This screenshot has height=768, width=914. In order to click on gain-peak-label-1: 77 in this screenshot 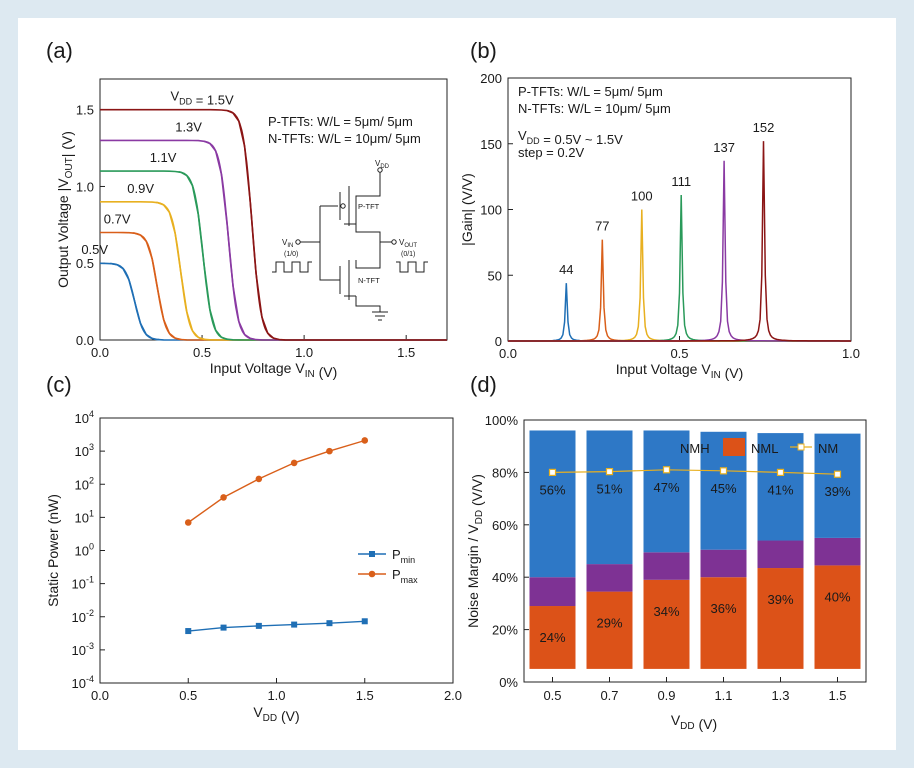, I will do `click(602, 226)`.